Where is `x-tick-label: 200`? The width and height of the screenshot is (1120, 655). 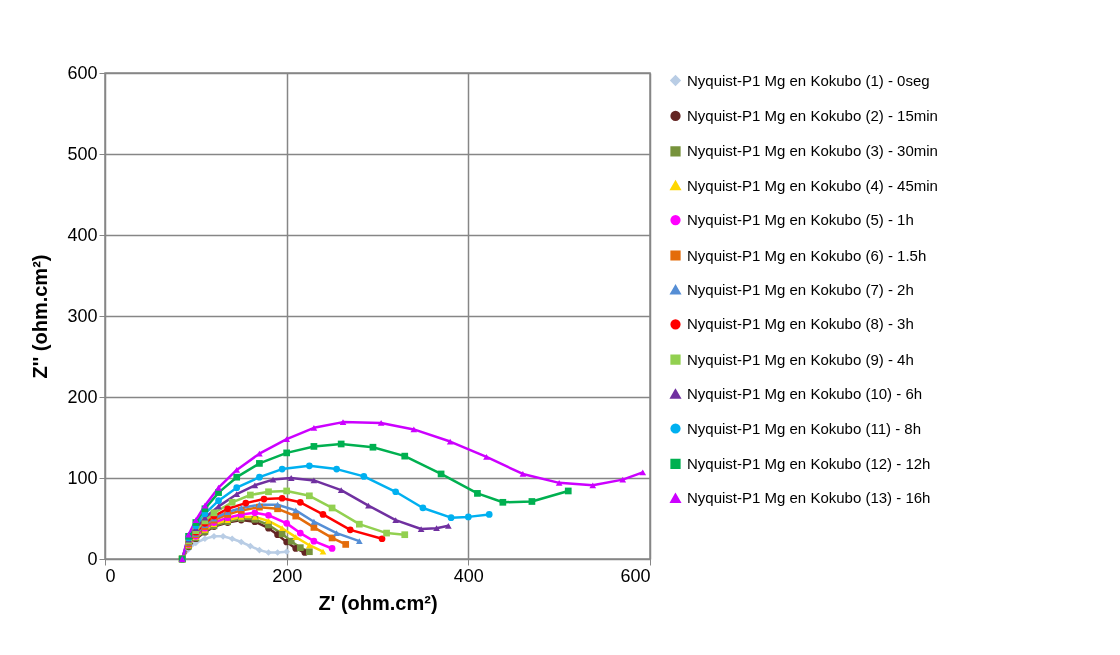 x-tick-label: 200 is located at coordinates (287, 575).